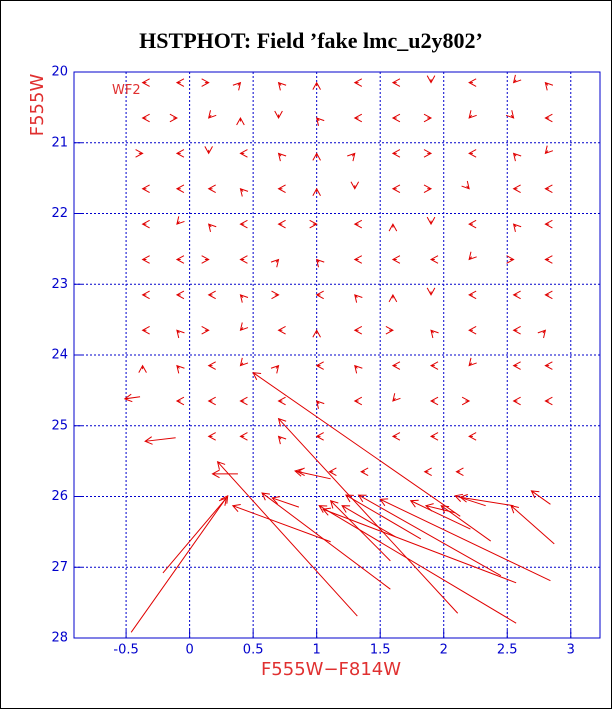 The height and width of the screenshot is (709, 612). Describe the element at coordinates (380, 650) in the screenshot. I see `x-tick-label: 1.5` at that location.